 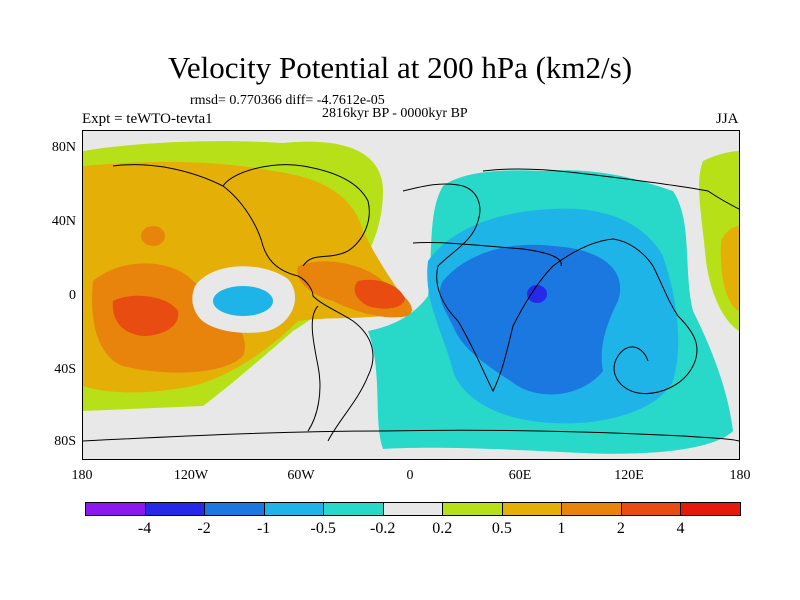 What do you see at coordinates (400, 67) in the screenshot?
I see `chart-title: Velocity Potential at 200 hPa (km2/s)` at bounding box center [400, 67].